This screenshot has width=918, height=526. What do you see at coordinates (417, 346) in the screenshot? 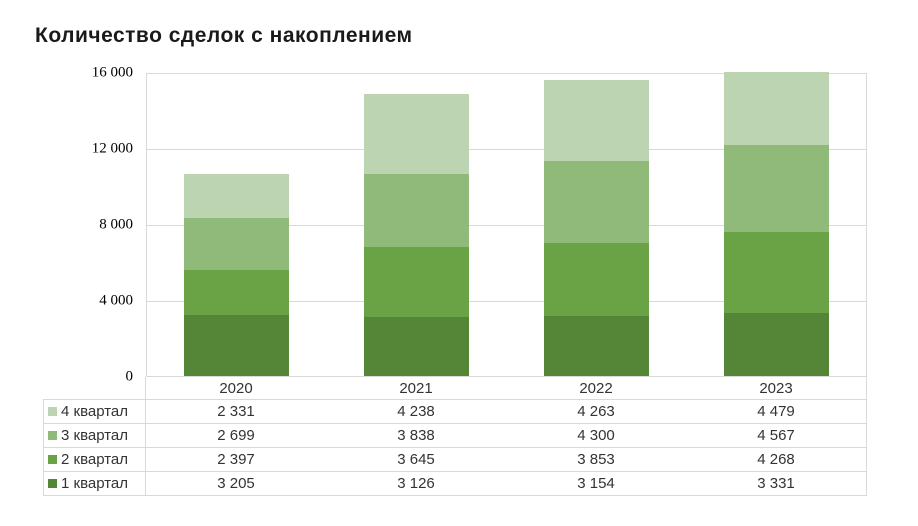
I see `bar-segment-2021-1-квартал` at bounding box center [417, 346].